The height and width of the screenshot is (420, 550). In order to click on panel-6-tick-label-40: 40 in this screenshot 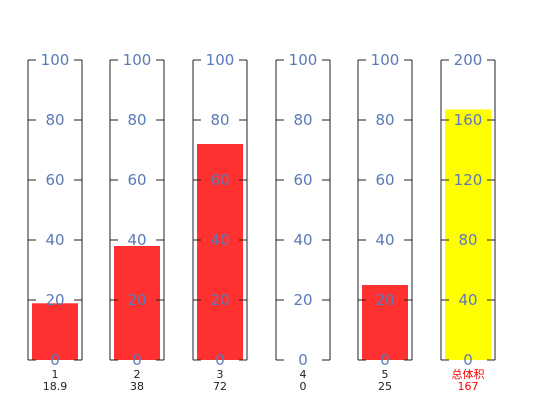, I will do `click(467, 300)`.